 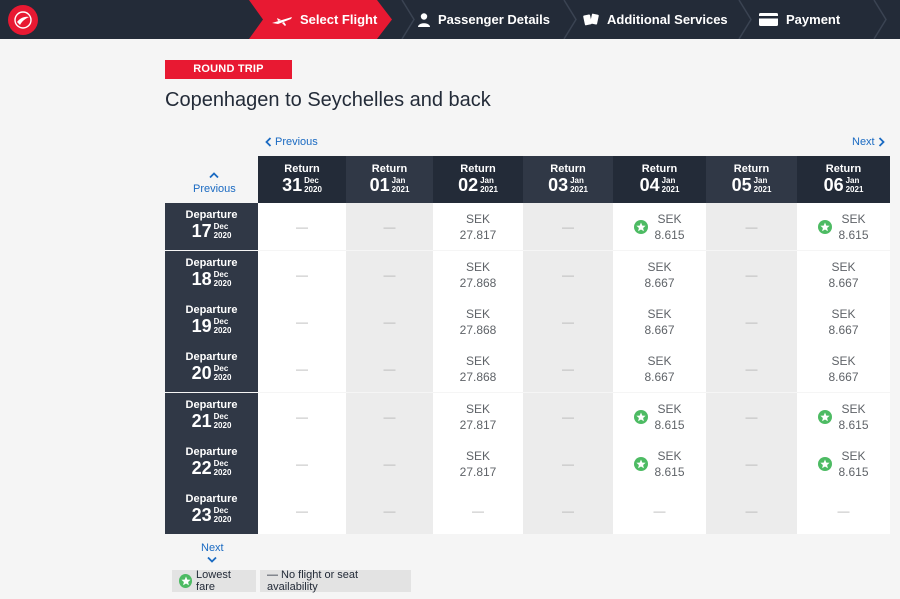 What do you see at coordinates (408, 19) in the screenshot?
I see `step-separator-icon` at bounding box center [408, 19].